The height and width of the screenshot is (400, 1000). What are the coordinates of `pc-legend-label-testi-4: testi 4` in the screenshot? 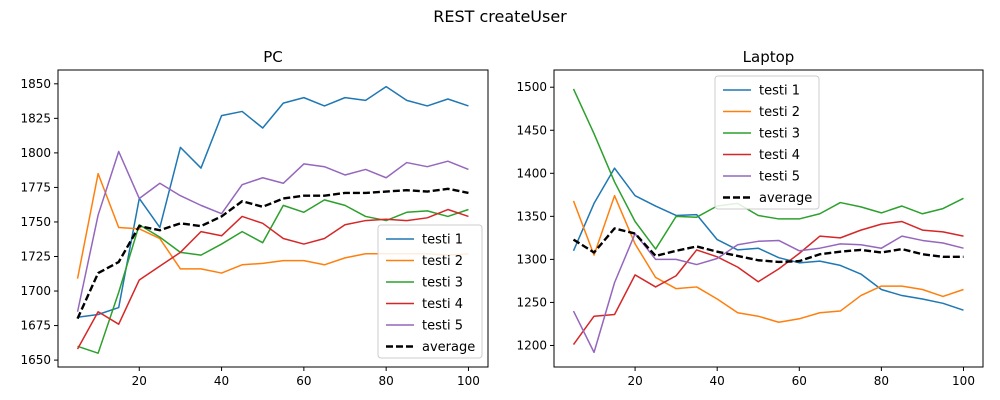 It's located at (442, 304).